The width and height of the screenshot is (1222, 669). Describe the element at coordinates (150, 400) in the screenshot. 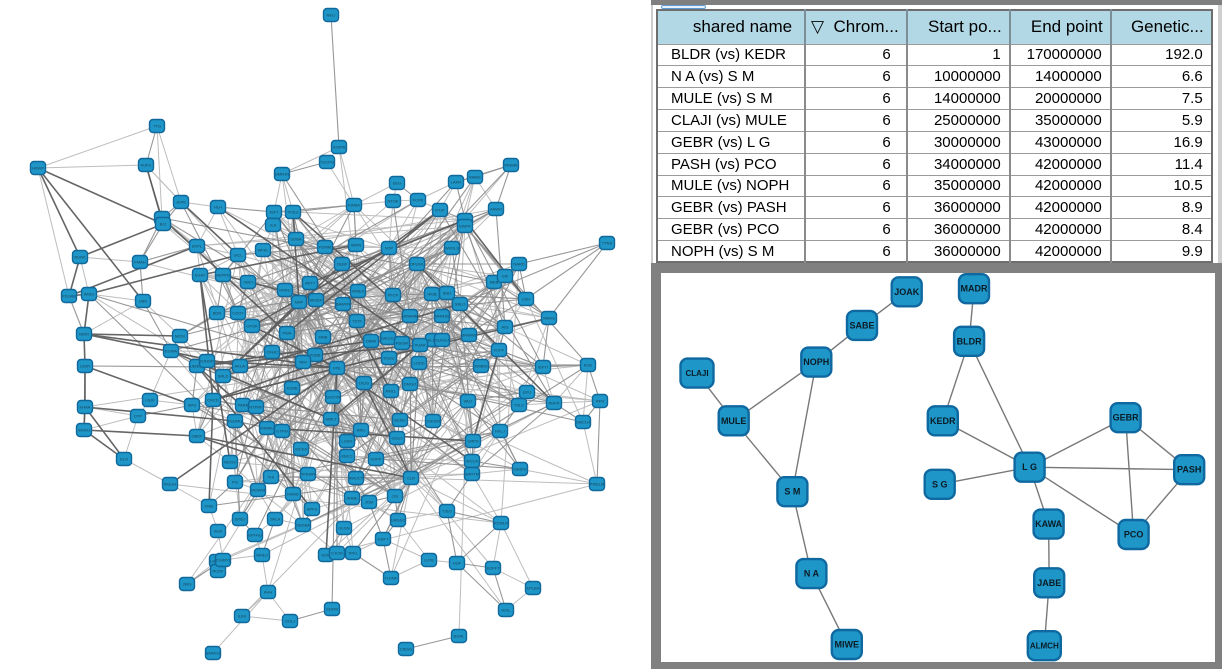

I see `svg-text: LNJF` at that location.